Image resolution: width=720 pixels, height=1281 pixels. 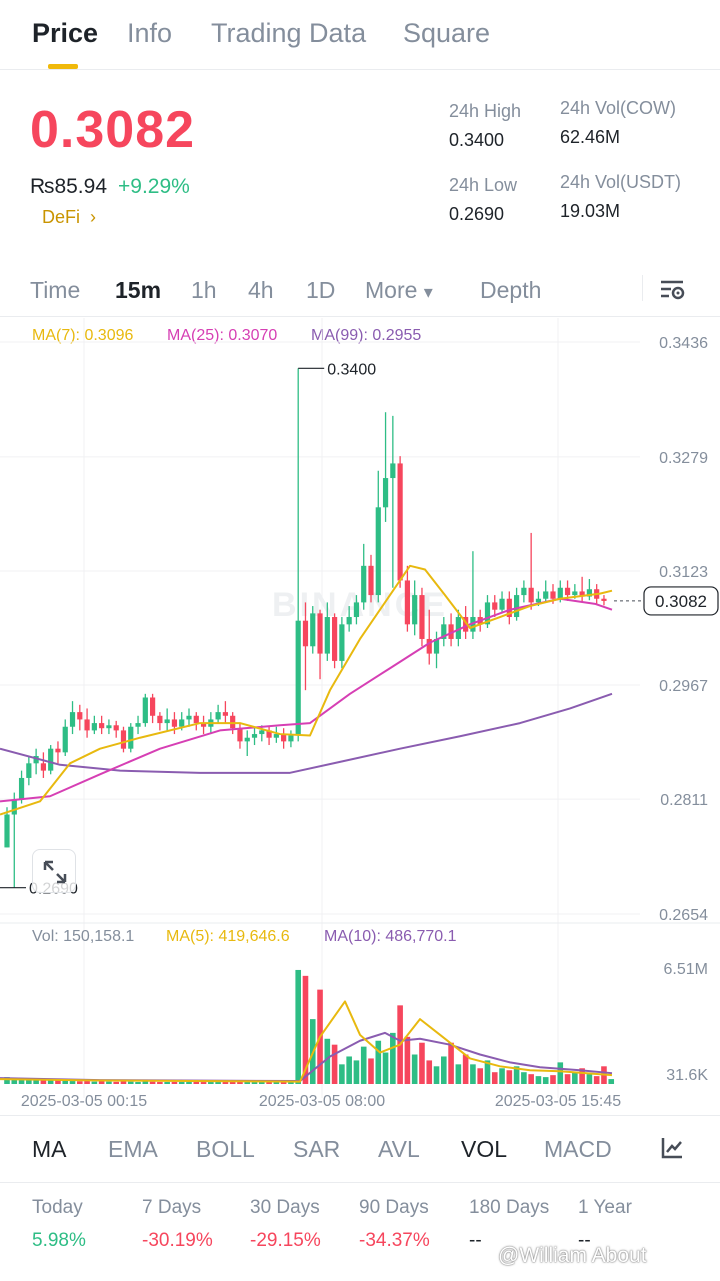 I want to click on interval-more: More ▾, so click(x=399, y=290).